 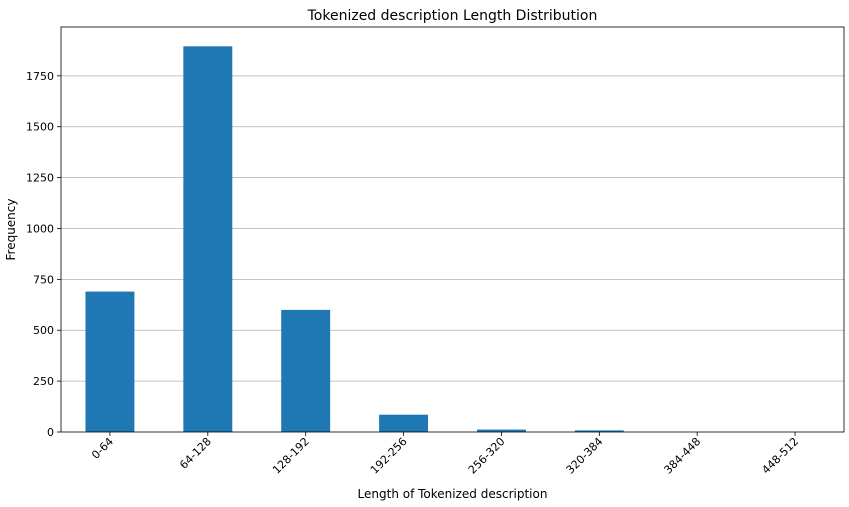 What do you see at coordinates (683, 456) in the screenshot?
I see `x-tick-label: 384-448` at bounding box center [683, 456].